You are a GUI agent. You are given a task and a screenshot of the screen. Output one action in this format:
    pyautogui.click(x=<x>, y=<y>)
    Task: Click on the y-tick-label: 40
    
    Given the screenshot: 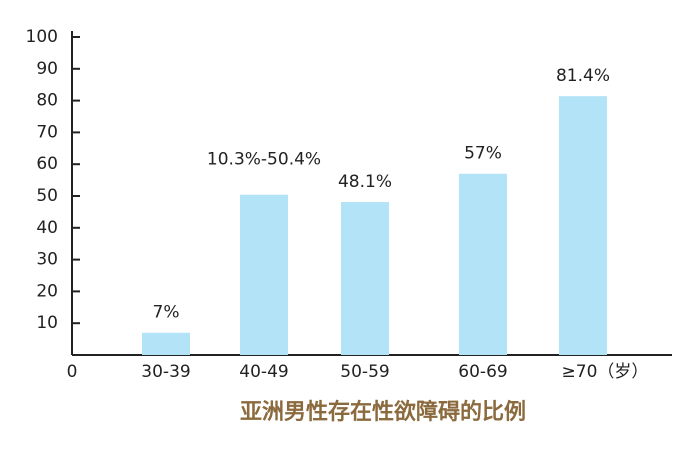 What is the action you would take?
    pyautogui.click(x=47, y=228)
    